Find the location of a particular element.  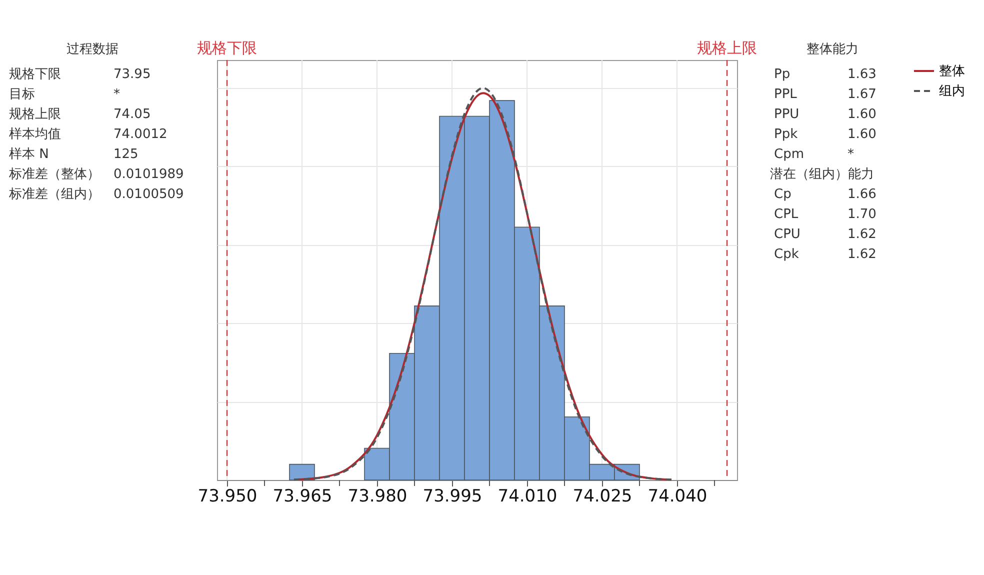

x-tick-label: 74.040 is located at coordinates (678, 496).